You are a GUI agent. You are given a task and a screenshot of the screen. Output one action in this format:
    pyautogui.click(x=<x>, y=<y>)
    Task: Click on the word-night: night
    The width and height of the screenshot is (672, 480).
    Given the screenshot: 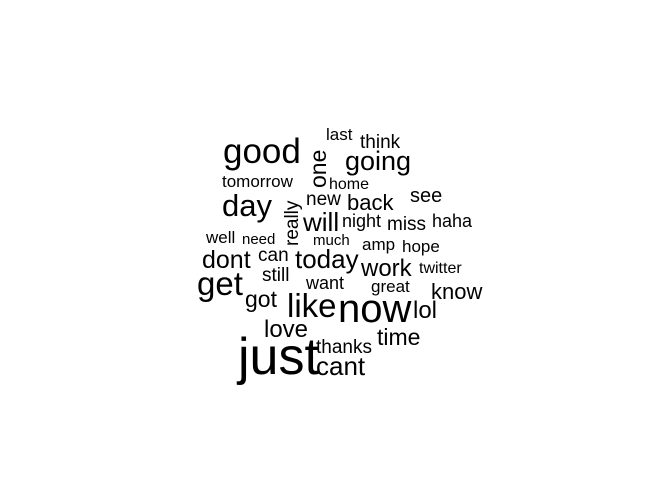 What is the action you would take?
    pyautogui.click(x=362, y=221)
    